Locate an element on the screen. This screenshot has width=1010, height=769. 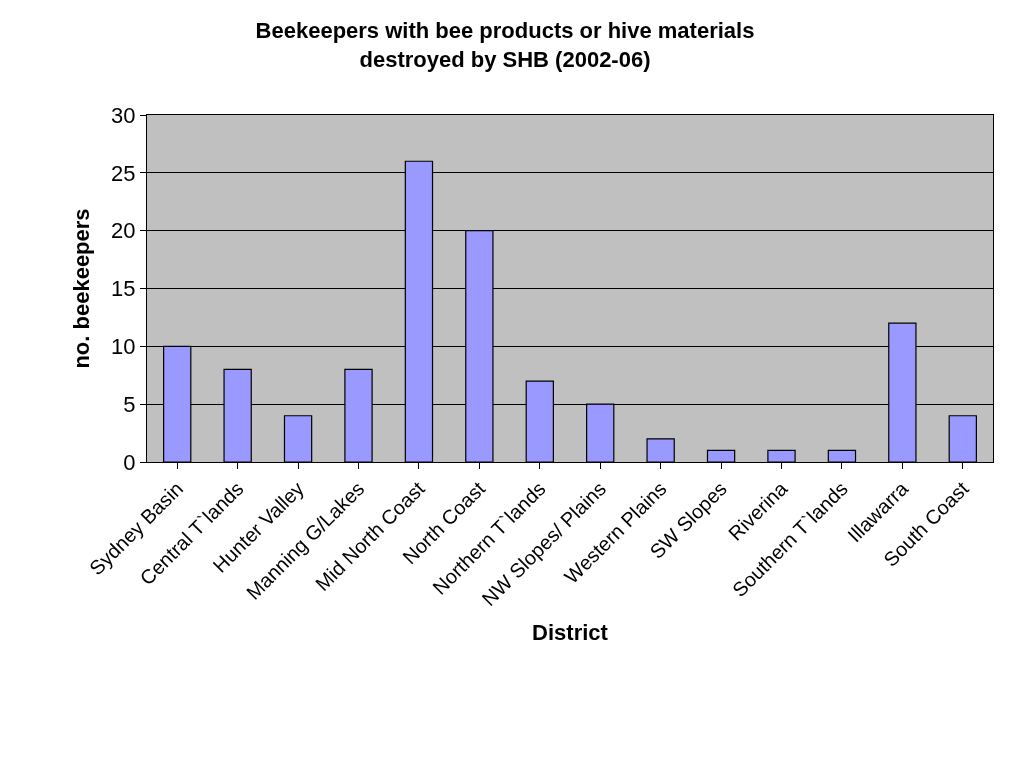
y-tick-label: 15 is located at coordinates (123, 289).